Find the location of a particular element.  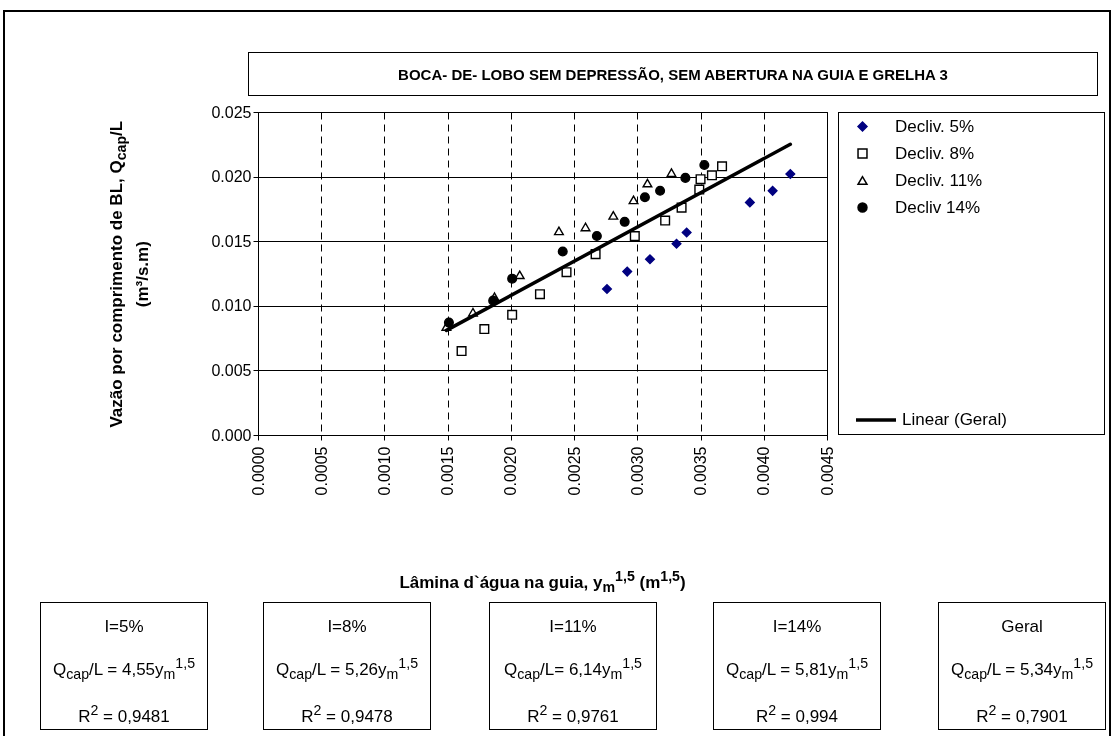

x-axis-title: Lâmina d`água na guia, y$_{m}$$^{1,5}$ (m$^{1,5}$) is located at coordinates (542, 582).